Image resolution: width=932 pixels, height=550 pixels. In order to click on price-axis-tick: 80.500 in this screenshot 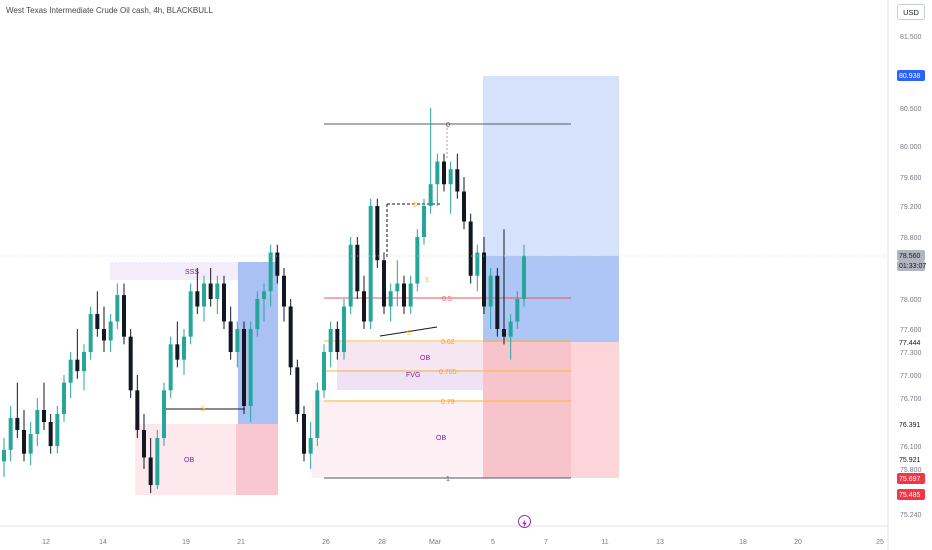, I will do `click(911, 109)`.